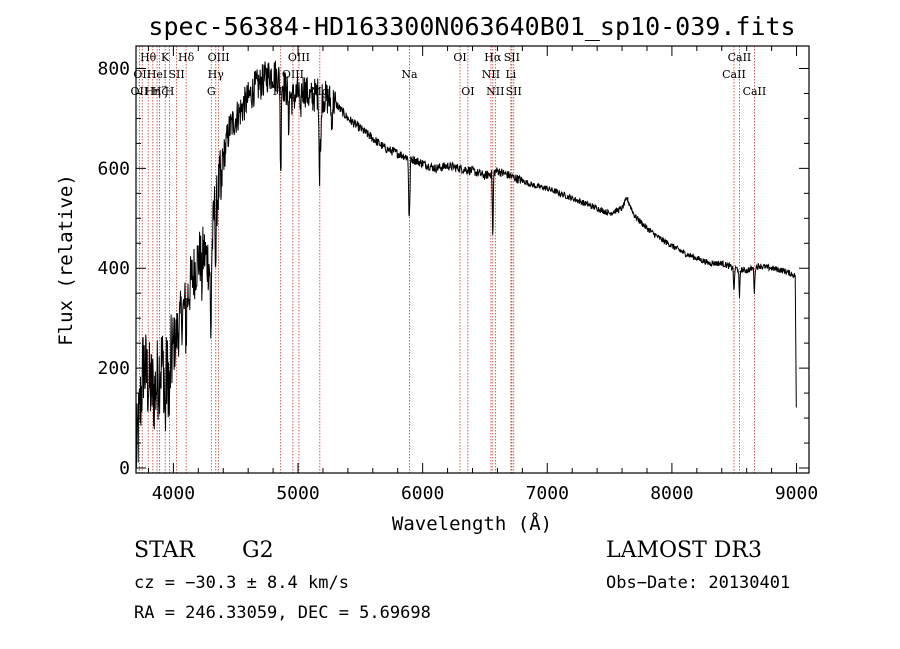 This screenshot has width=900, height=649. I want to click on y-tick-label: 600, so click(113, 168).